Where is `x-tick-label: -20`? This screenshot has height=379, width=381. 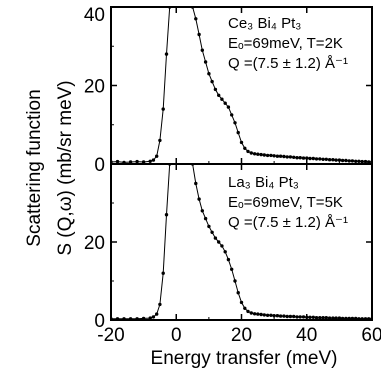
x-tick-label: -20 is located at coordinates (110, 335).